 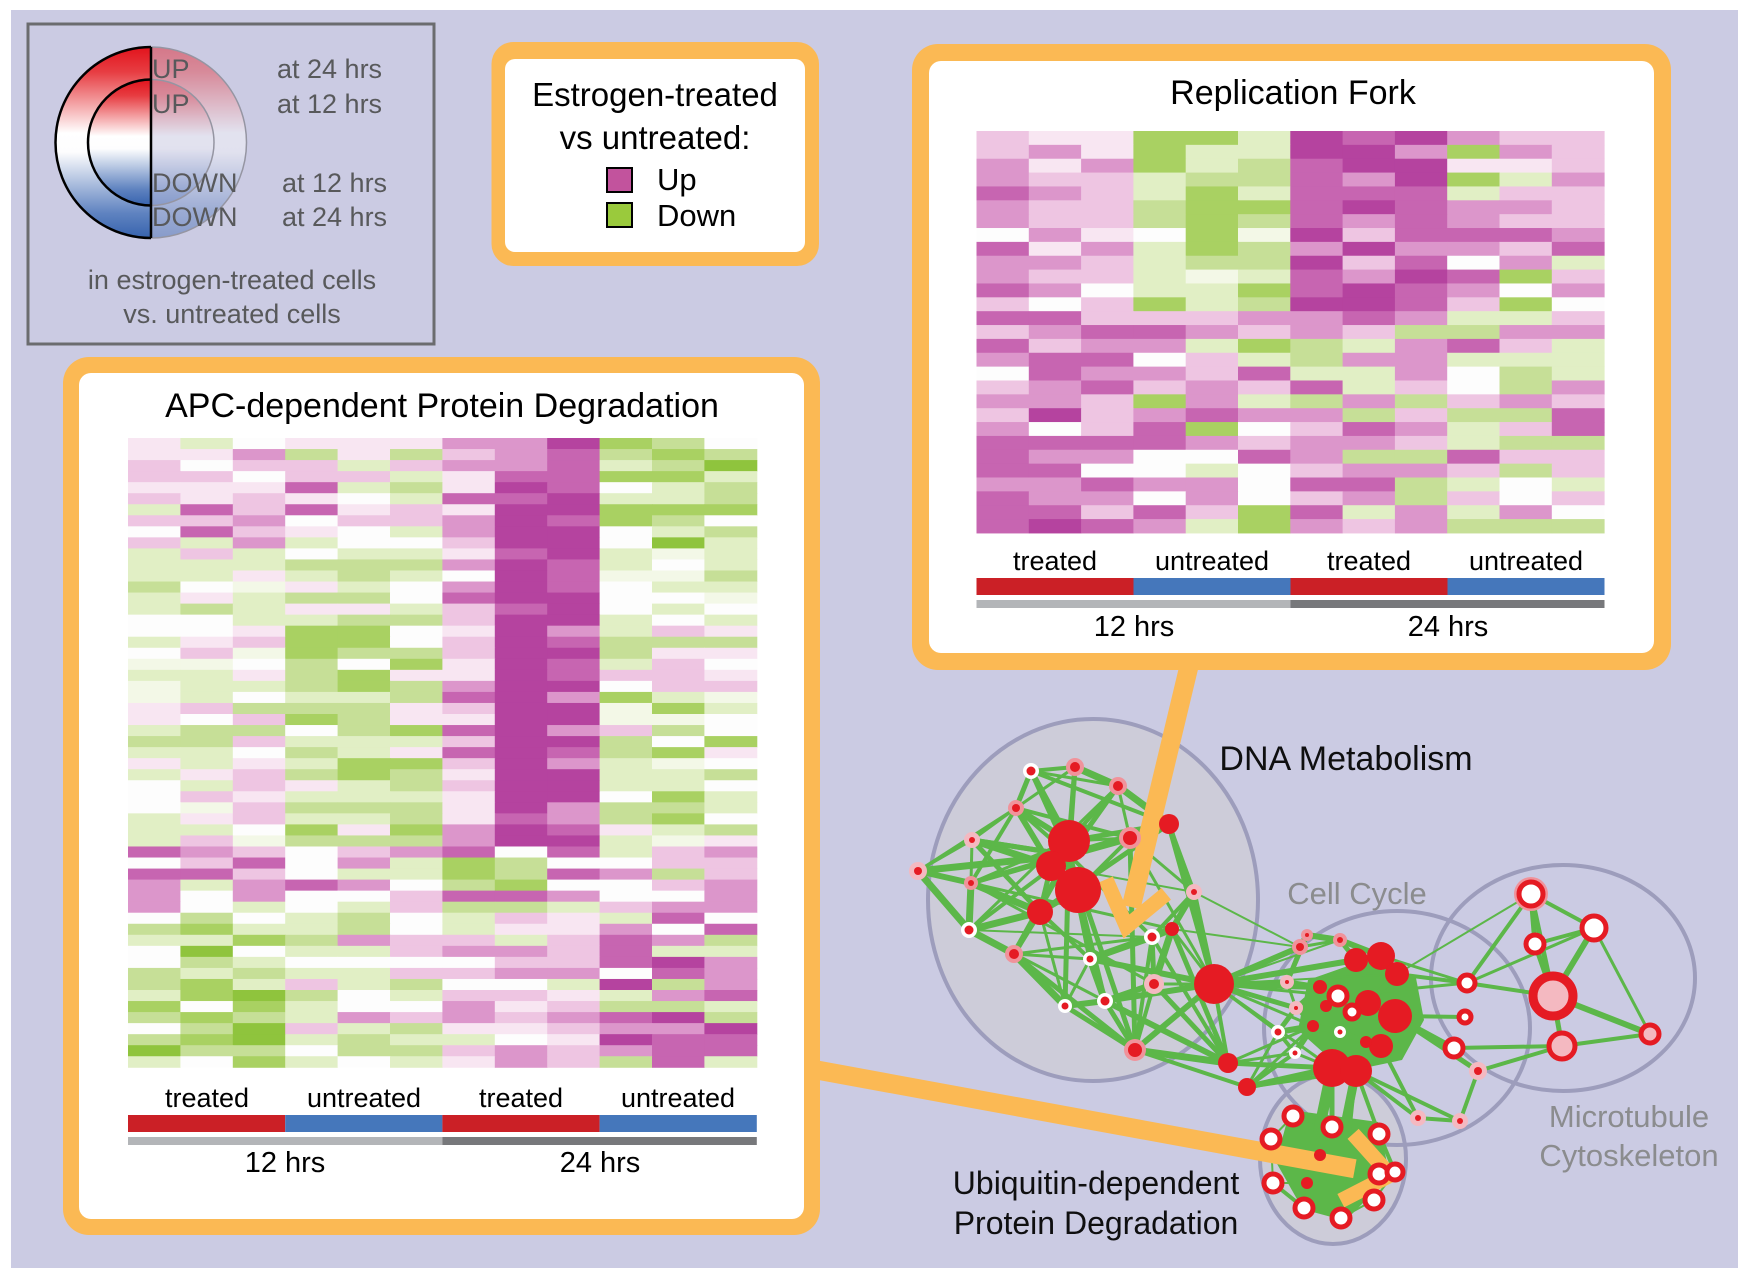 What do you see at coordinates (1628, 1155) in the screenshot?
I see `svg-text: Cytoskeleton` at bounding box center [1628, 1155].